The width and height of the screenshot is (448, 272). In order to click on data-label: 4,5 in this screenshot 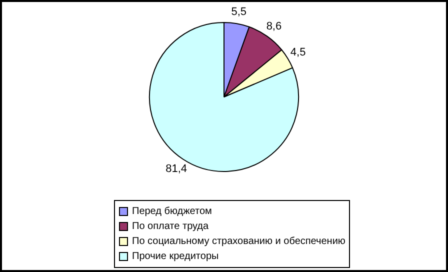, I will do `click(298, 52)`.